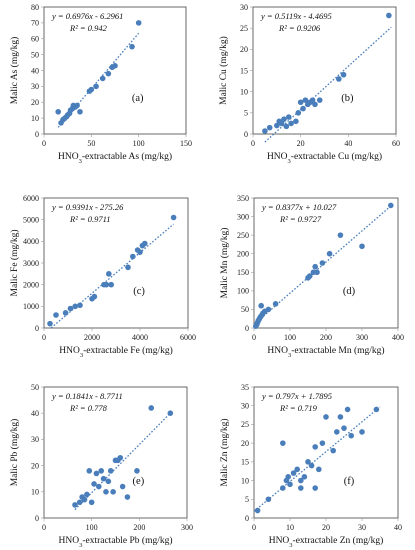 This screenshot has width=415, height=550. Describe the element at coordinates (300, 219) in the screenshot. I see `r-squared-label: R² = 0.9727` at that location.